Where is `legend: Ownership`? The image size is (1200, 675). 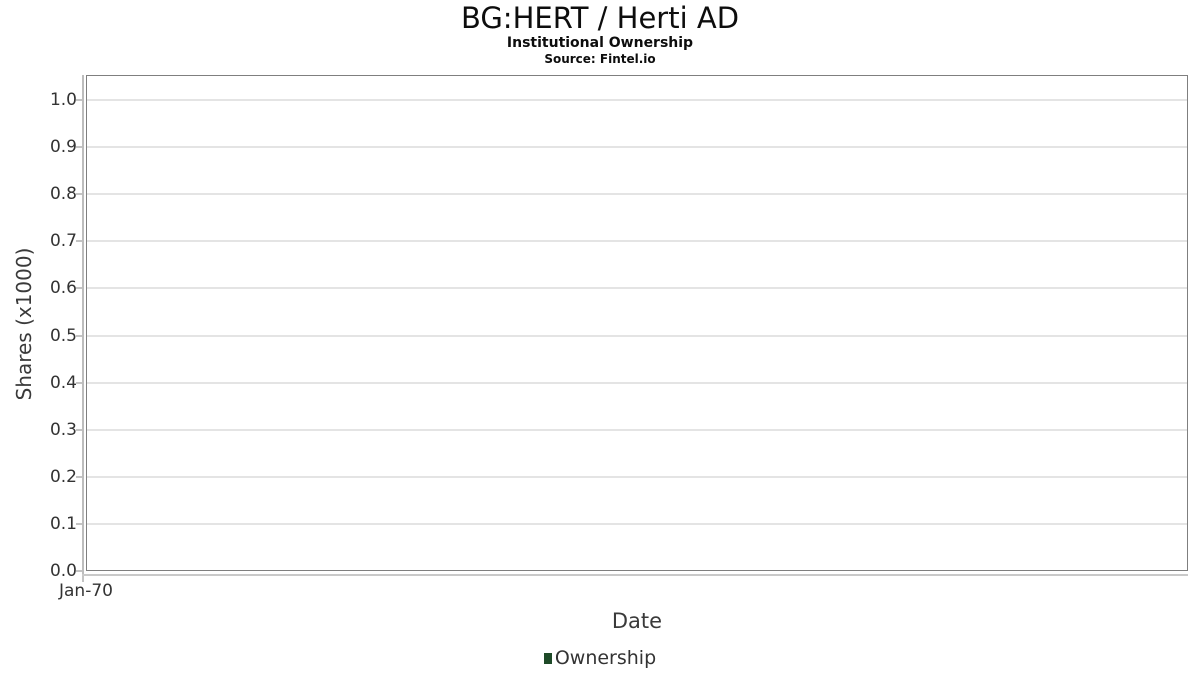 legend: Ownership is located at coordinates (600, 658).